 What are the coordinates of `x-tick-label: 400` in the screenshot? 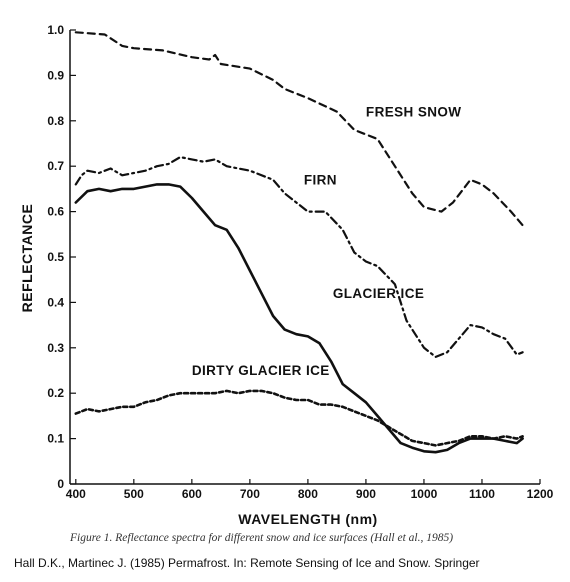 It's located at (76, 494).